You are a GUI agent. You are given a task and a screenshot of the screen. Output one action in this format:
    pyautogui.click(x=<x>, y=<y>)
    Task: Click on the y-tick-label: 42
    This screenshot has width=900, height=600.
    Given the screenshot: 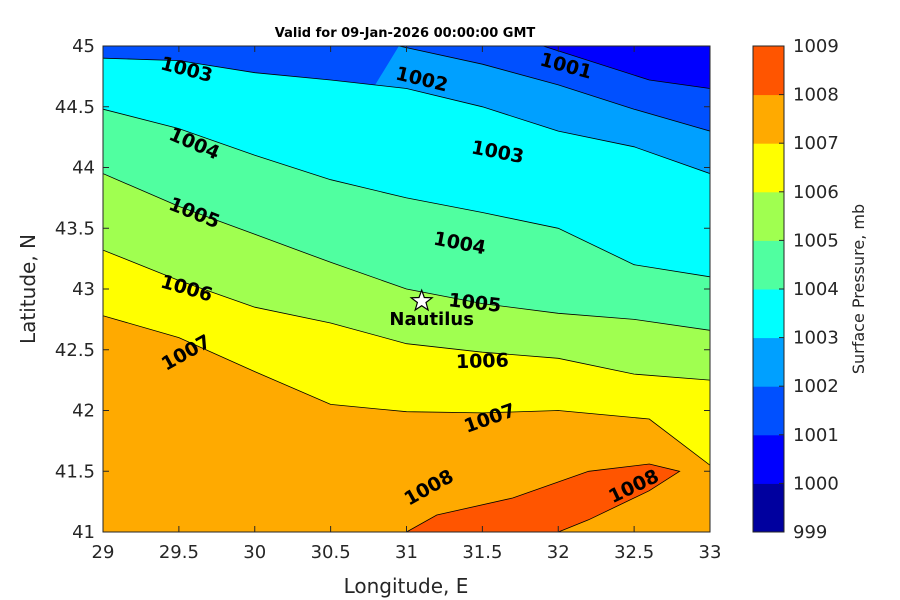 What is the action you would take?
    pyautogui.click(x=83, y=411)
    